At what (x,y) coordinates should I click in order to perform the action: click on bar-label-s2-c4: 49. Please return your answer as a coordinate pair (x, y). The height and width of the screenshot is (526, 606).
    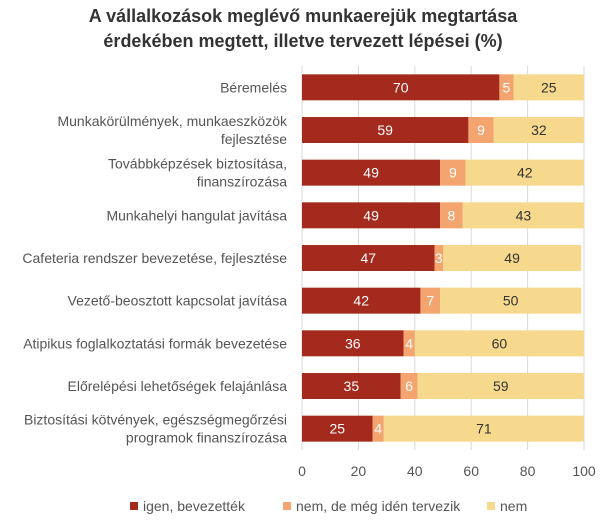
    Looking at the image, I should click on (512, 258).